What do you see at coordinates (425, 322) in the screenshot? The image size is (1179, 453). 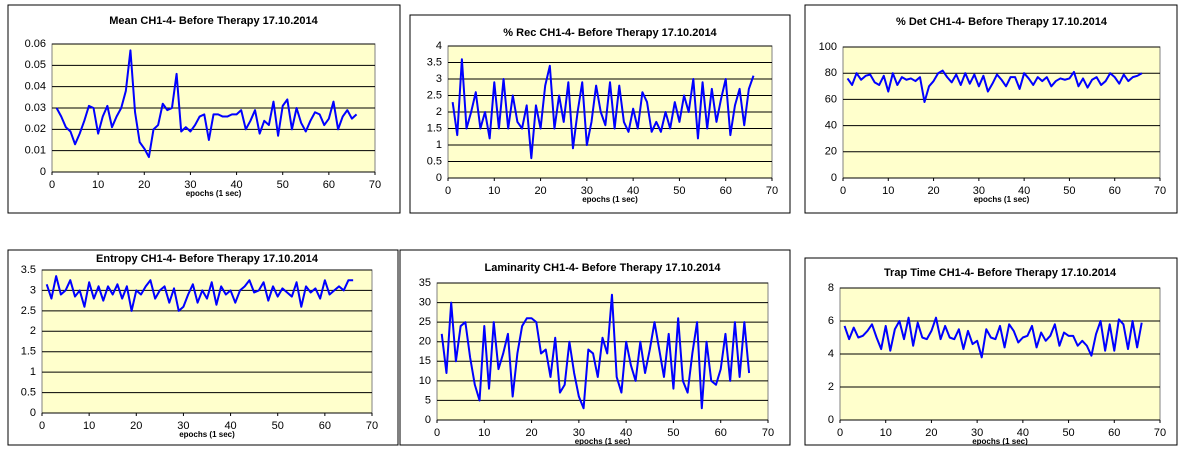 I see `y-tick-label: 25` at bounding box center [425, 322].